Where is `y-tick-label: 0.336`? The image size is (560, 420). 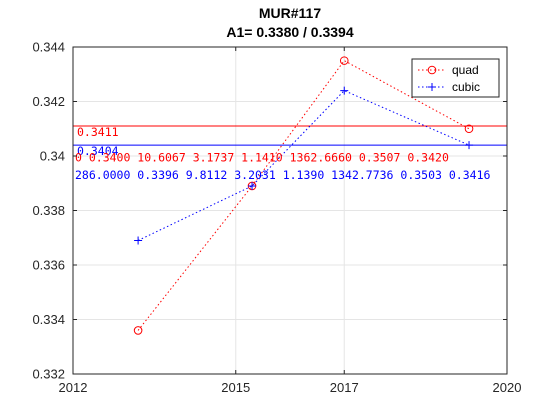 y-tick-label: 0.336 is located at coordinates (48, 265).